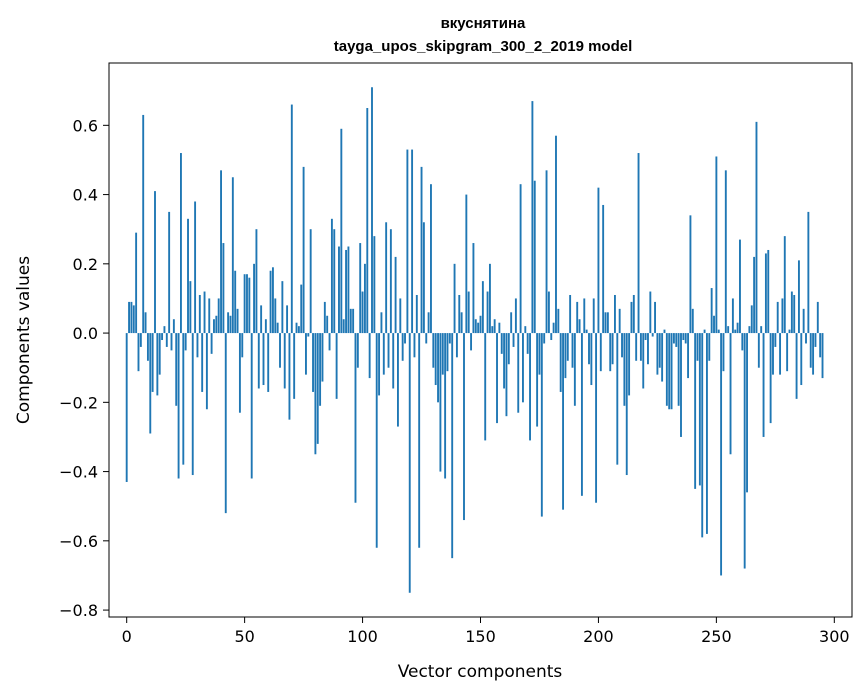  What do you see at coordinates (480, 672) in the screenshot?
I see `x-axis-label: Vector components` at bounding box center [480, 672].